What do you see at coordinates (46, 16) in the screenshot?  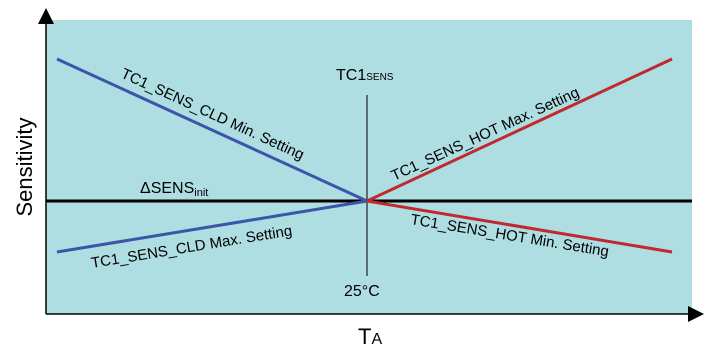 I see `y-axis-arrow` at bounding box center [46, 16].